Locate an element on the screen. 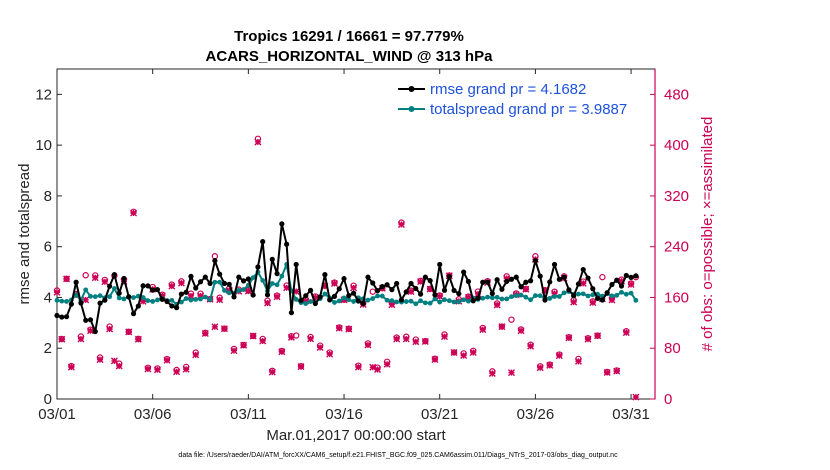  y-tick-label-left: 10 is located at coordinates (43, 145).